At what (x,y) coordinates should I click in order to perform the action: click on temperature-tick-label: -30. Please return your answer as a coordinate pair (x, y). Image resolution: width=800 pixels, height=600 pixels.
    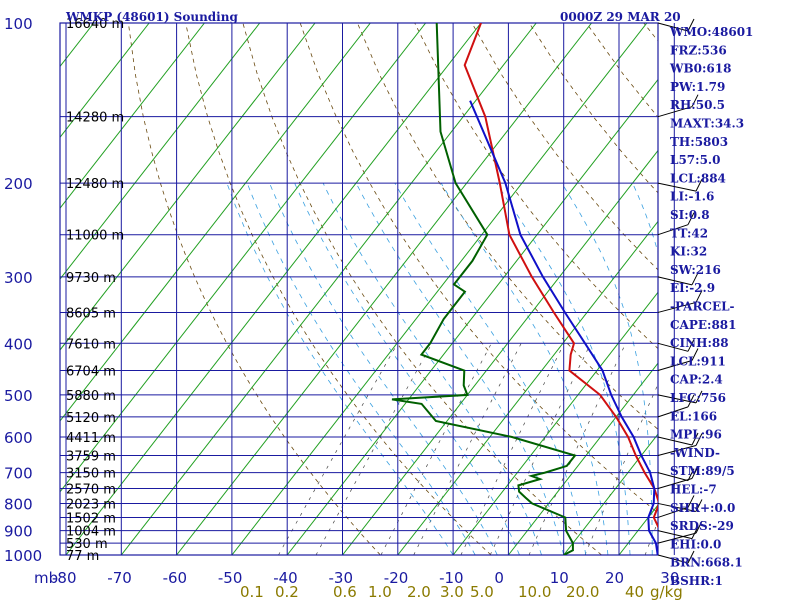
    Looking at the image, I should click on (341, 578).